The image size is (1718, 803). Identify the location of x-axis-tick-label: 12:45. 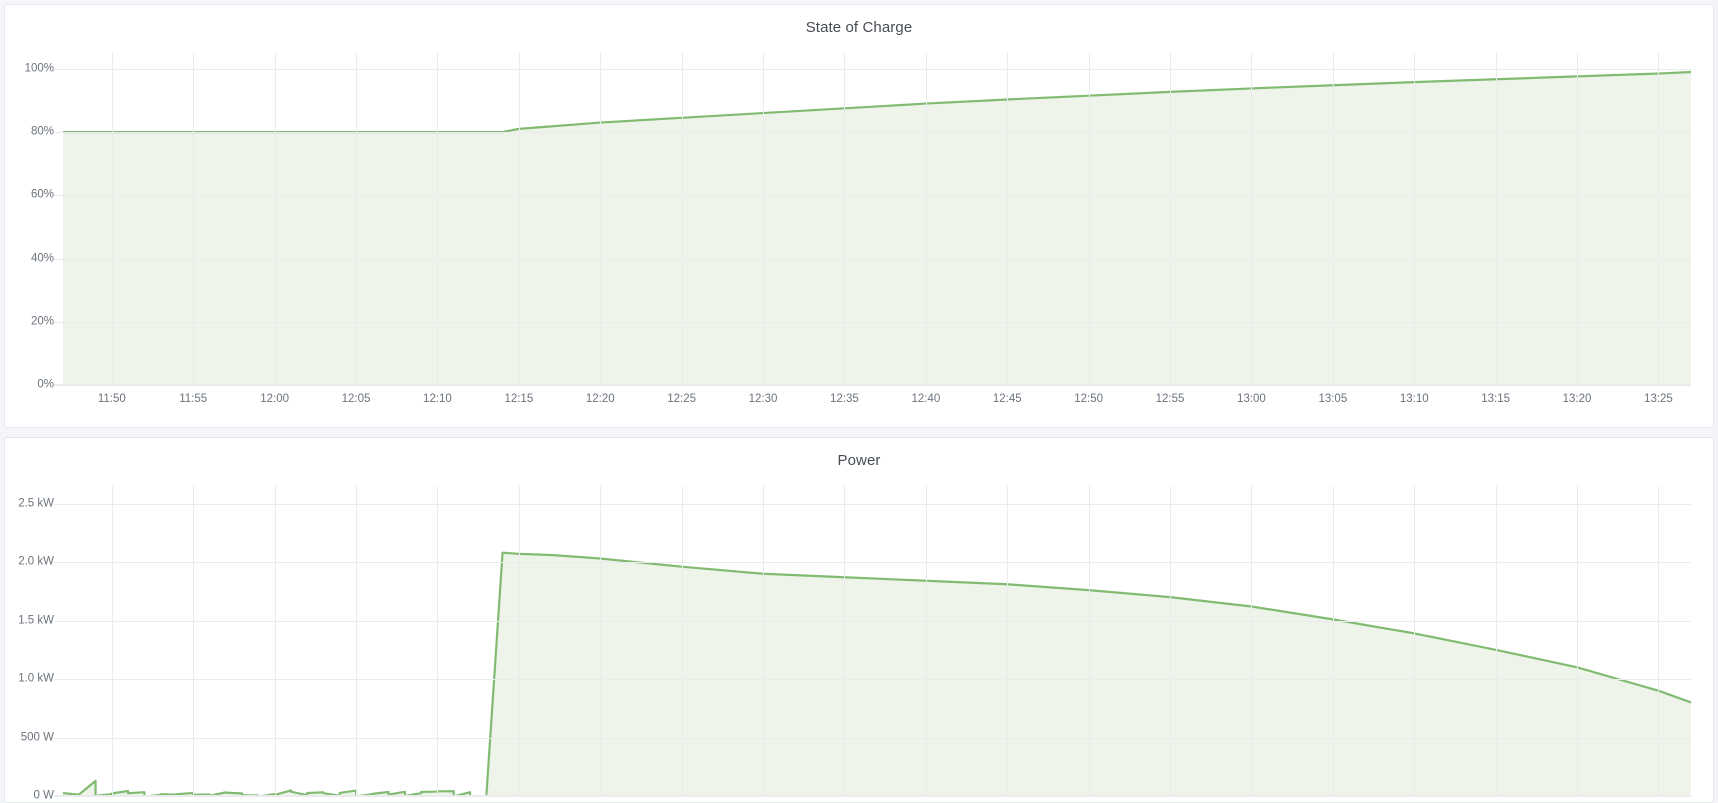
(1007, 399).